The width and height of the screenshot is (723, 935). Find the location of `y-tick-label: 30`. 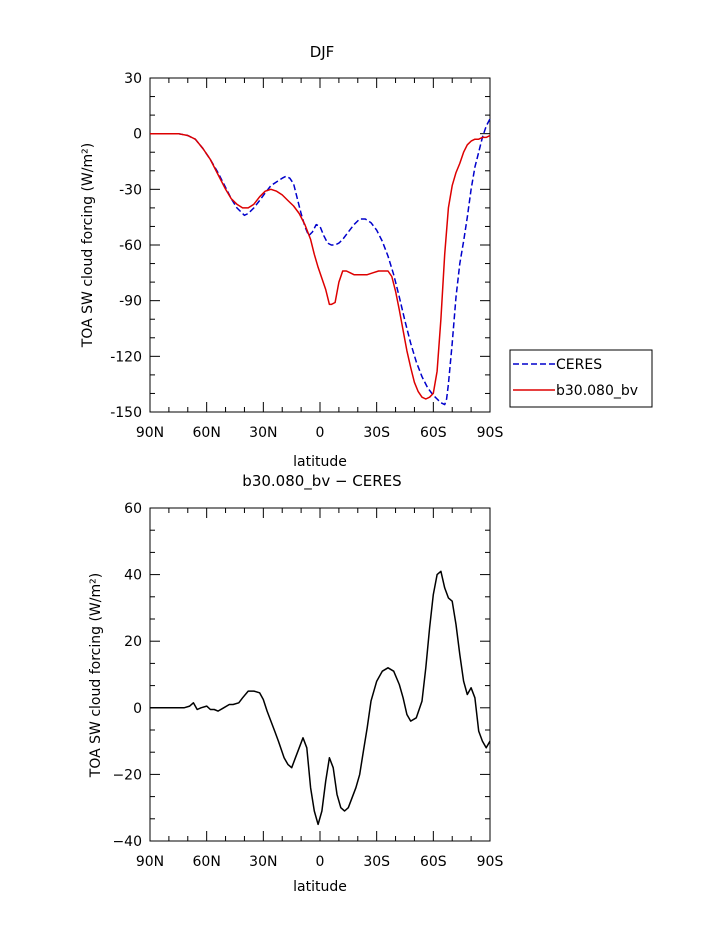

y-tick-label: 30 is located at coordinates (133, 79).